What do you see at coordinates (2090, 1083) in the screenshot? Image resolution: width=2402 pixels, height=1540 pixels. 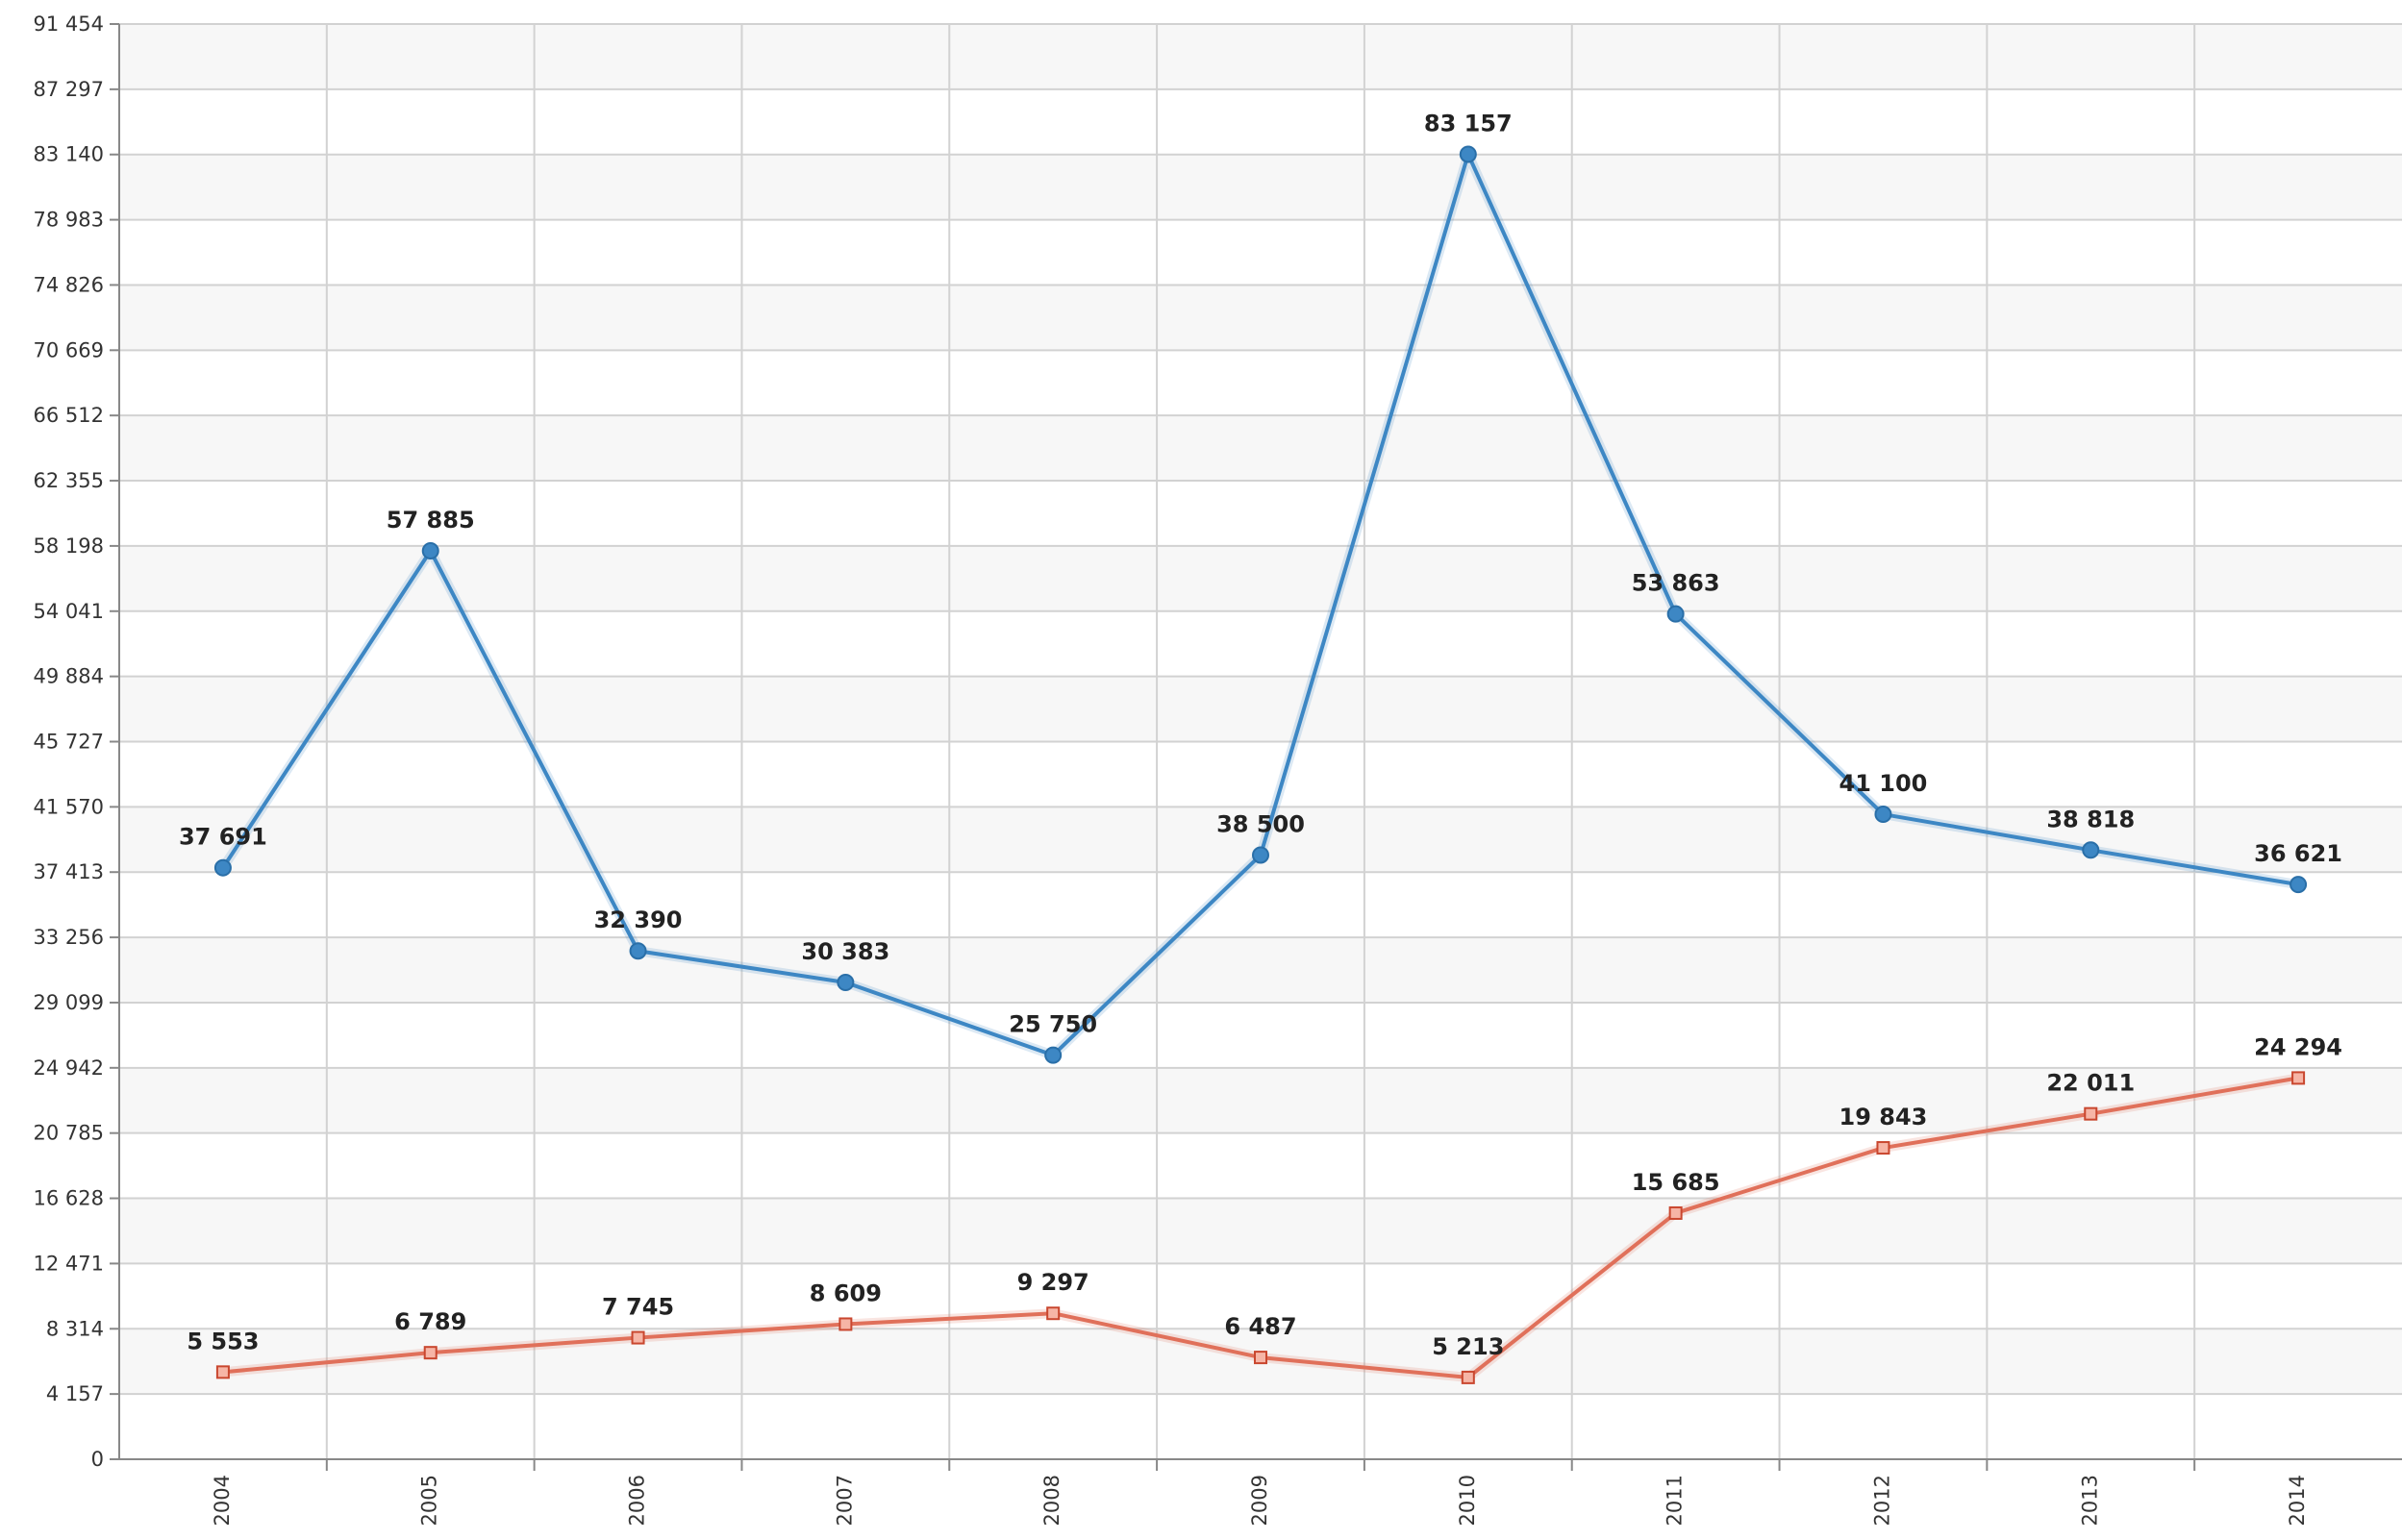 I see `data-label: 22 011` at bounding box center [2090, 1083].